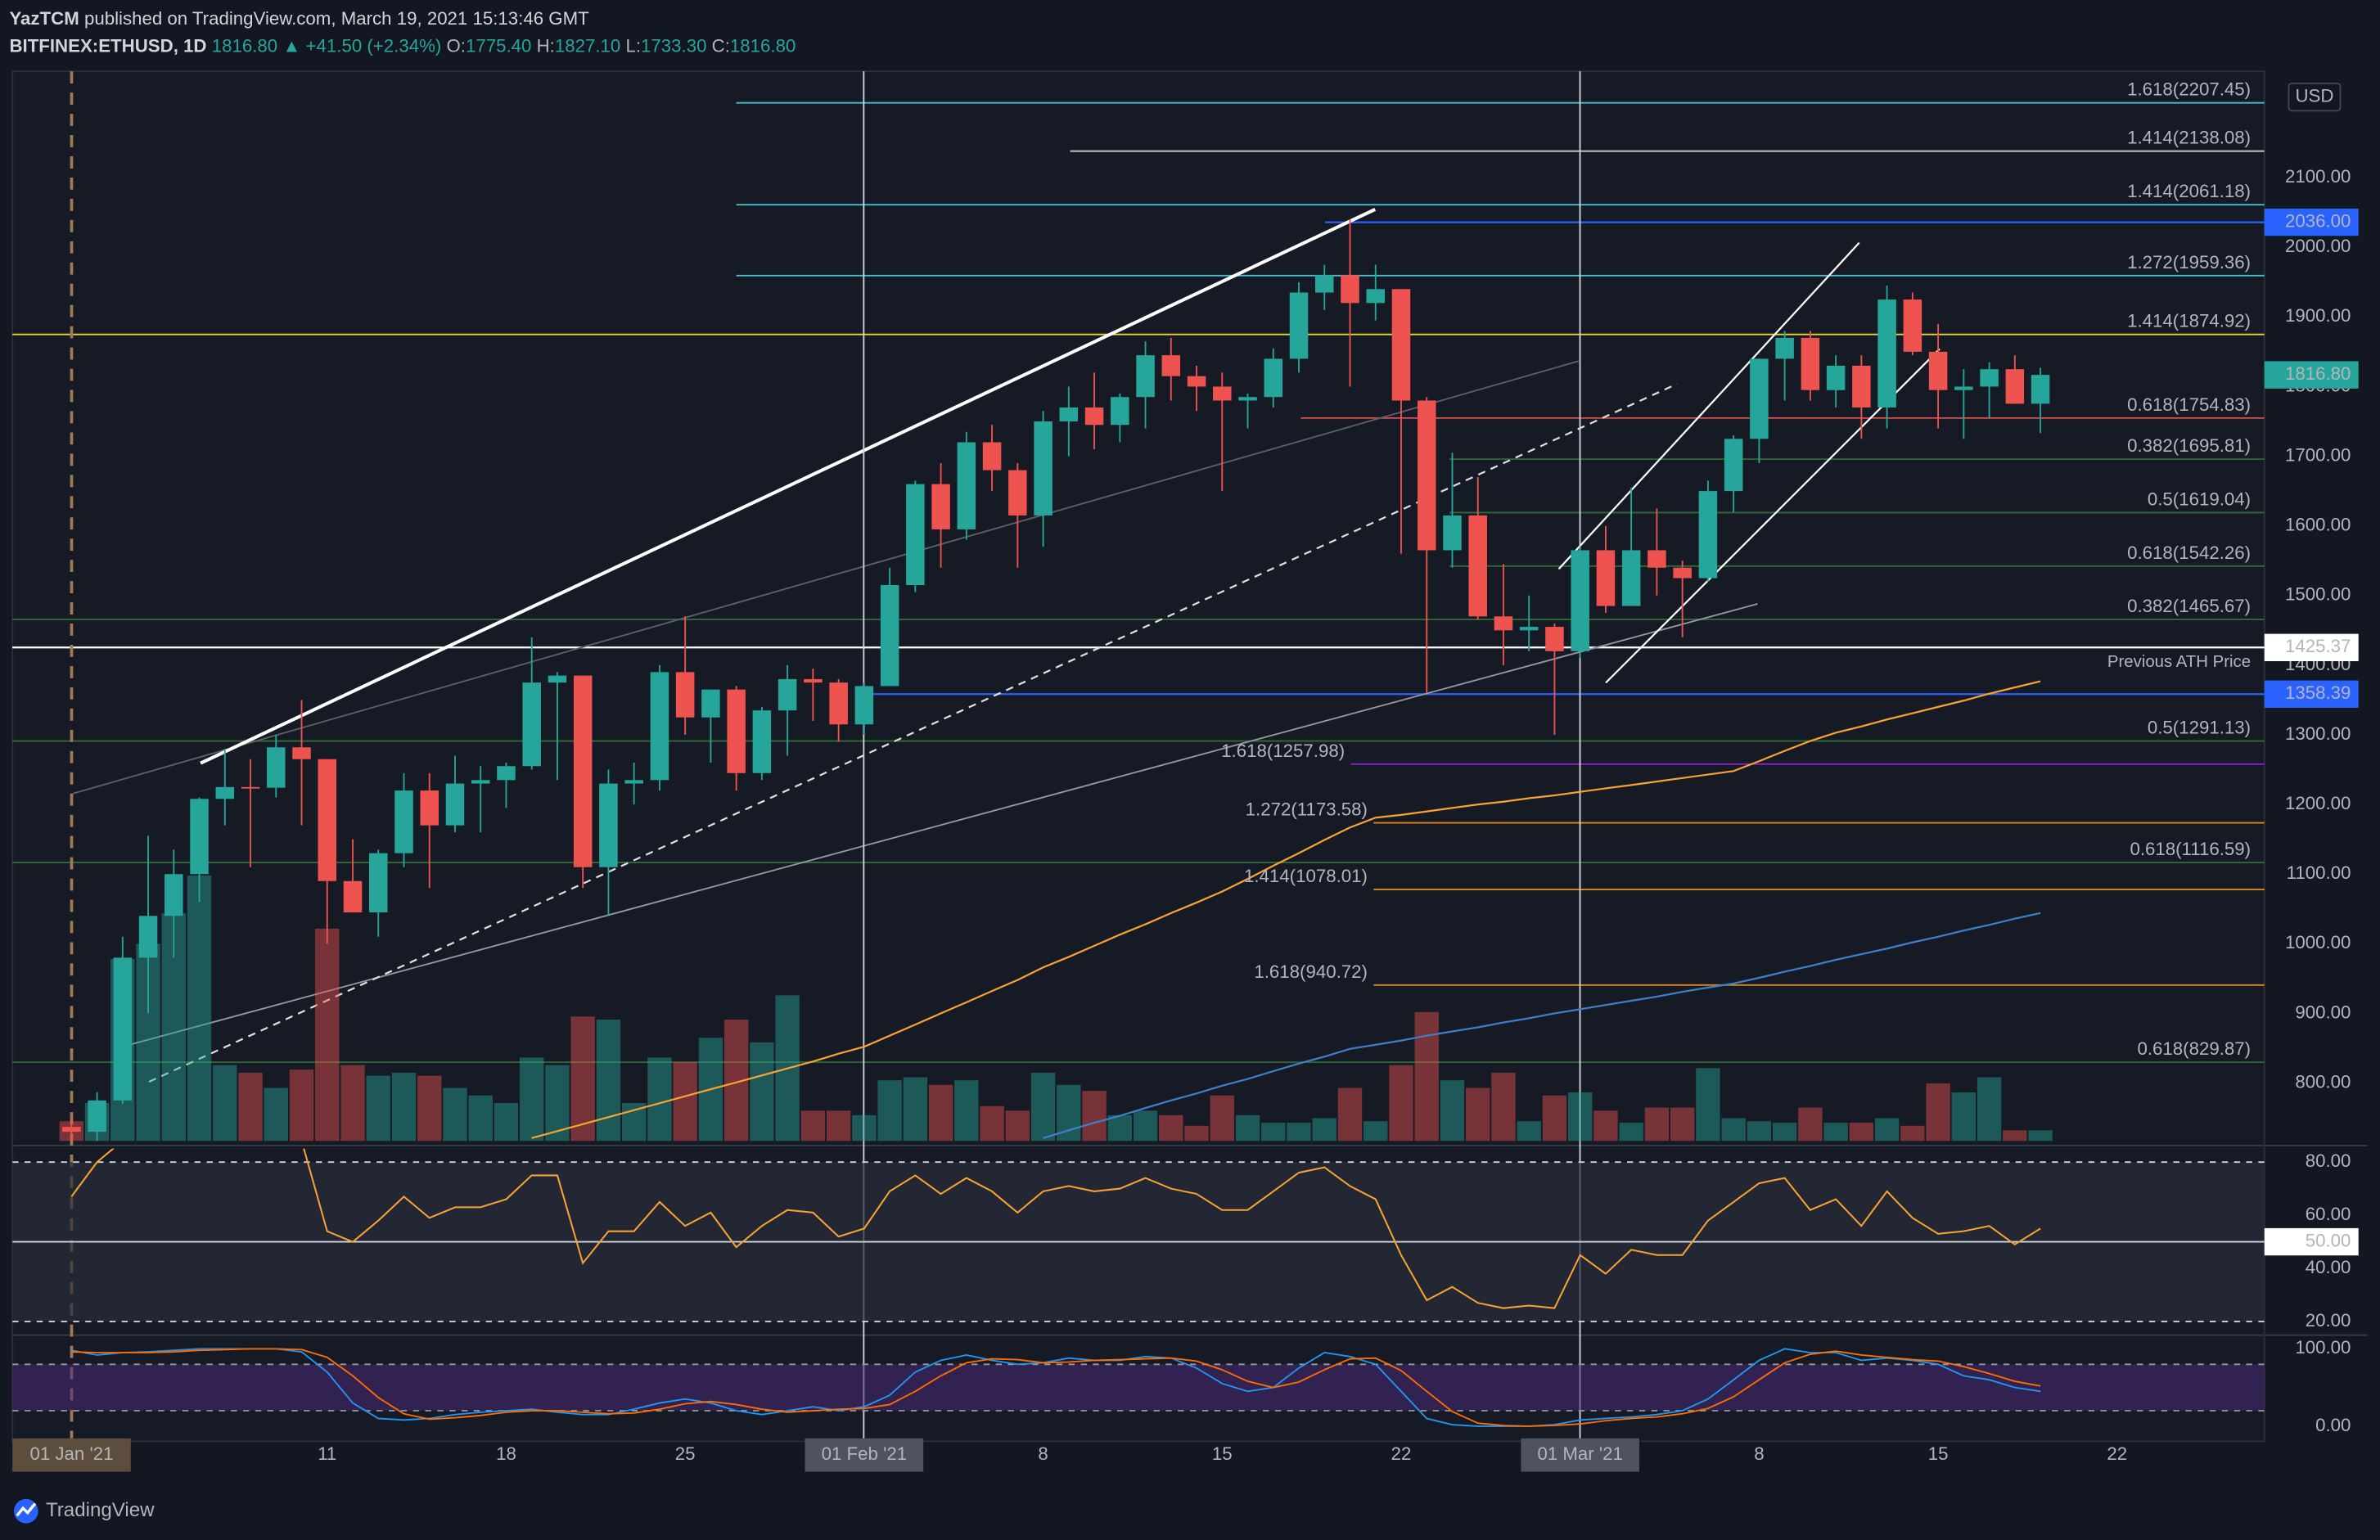 The image size is (2380, 1540). I want to click on y-tick-label: 1700.00, so click(2318, 454).